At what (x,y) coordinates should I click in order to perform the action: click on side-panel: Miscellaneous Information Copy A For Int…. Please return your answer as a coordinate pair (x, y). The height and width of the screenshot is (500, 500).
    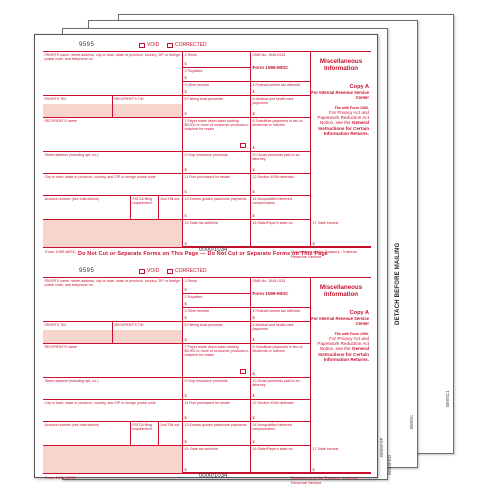
    Looking at the image, I should click on (341, 320).